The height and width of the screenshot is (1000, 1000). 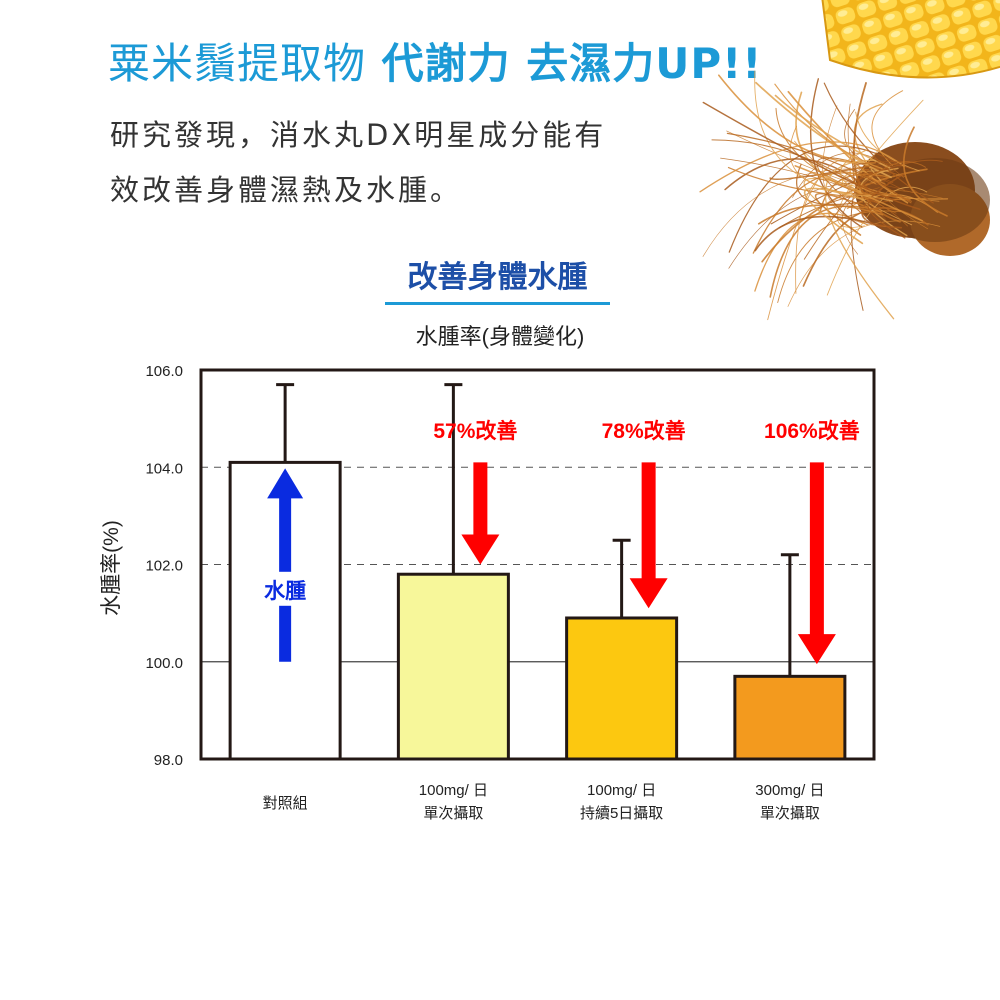 What do you see at coordinates (164, 663) in the screenshot?
I see `y-tick-label: 100.0` at bounding box center [164, 663].